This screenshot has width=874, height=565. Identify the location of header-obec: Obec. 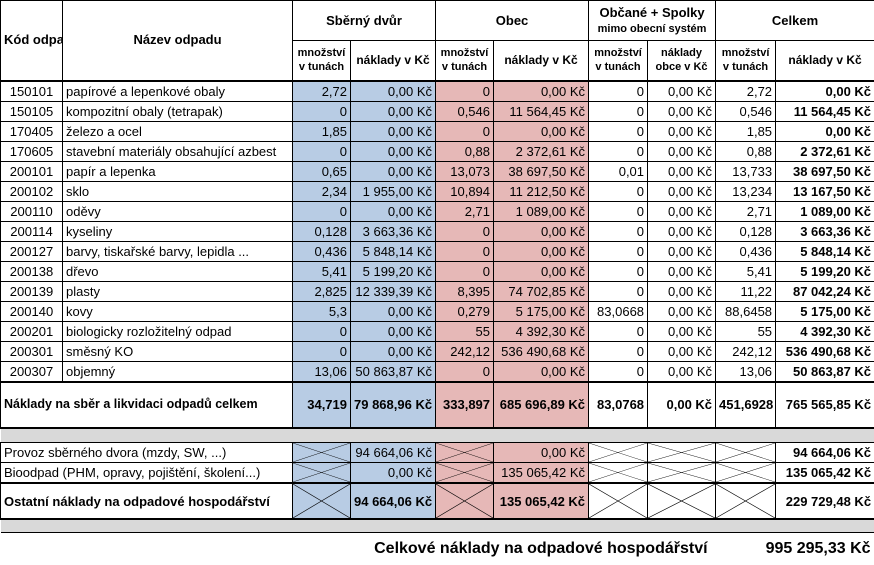
(512, 21).